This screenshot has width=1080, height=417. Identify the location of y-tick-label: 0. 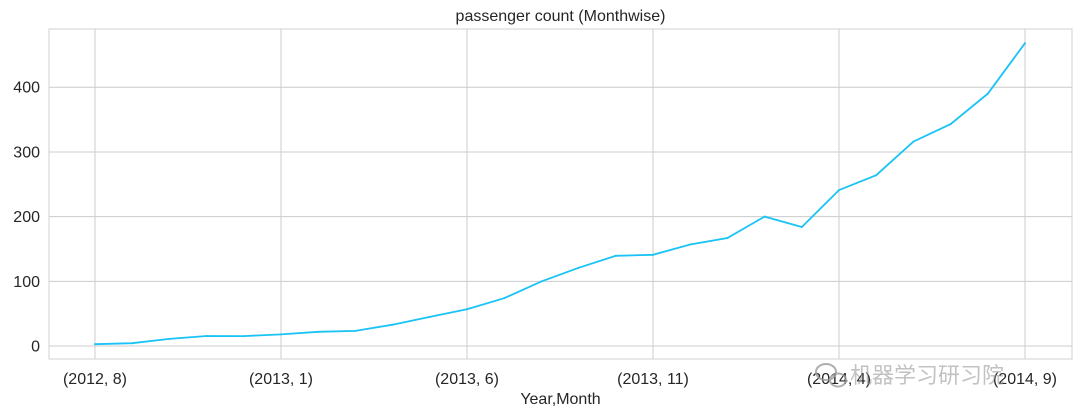
(35, 347).